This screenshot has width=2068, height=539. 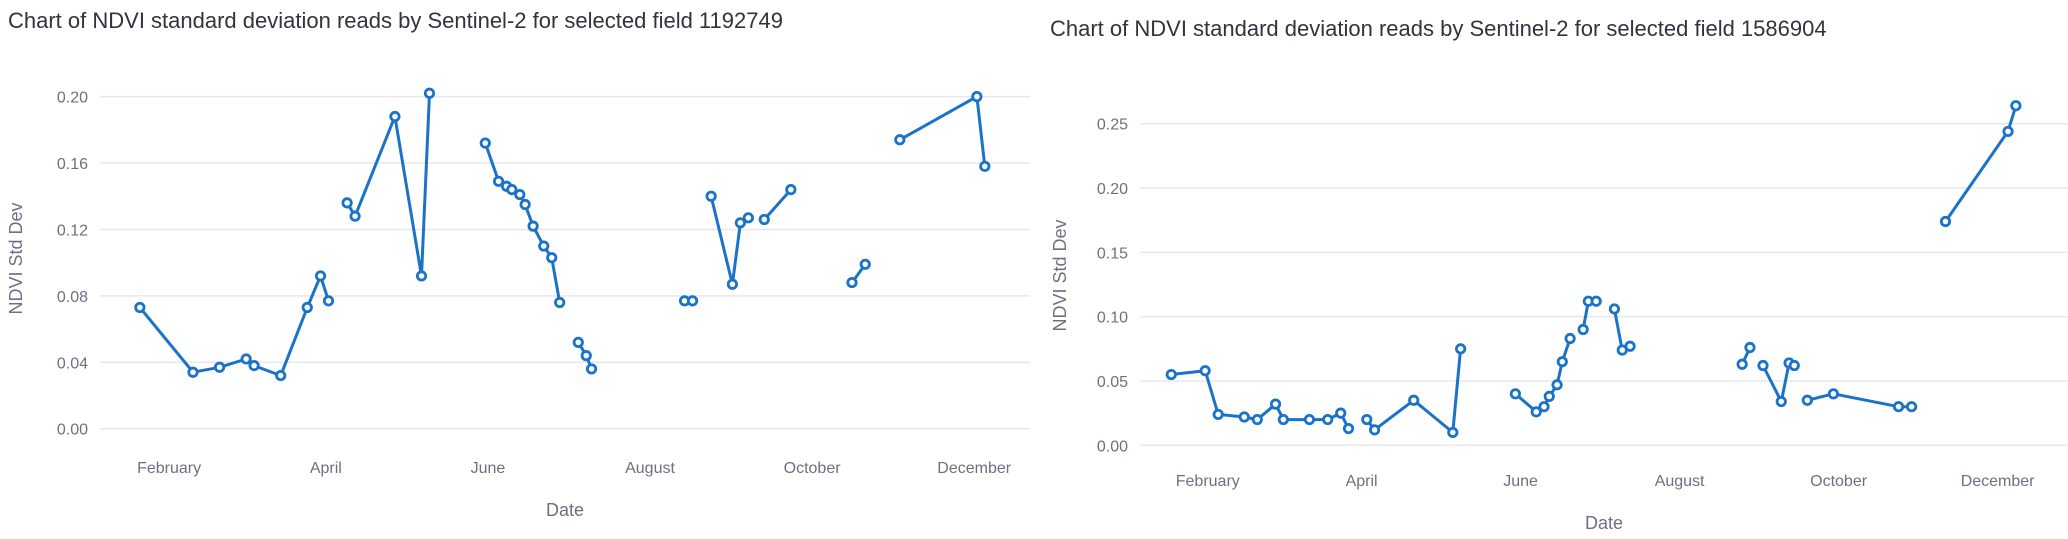 What do you see at coordinates (1998, 481) in the screenshot?
I see `x-tick-label: December` at bounding box center [1998, 481].